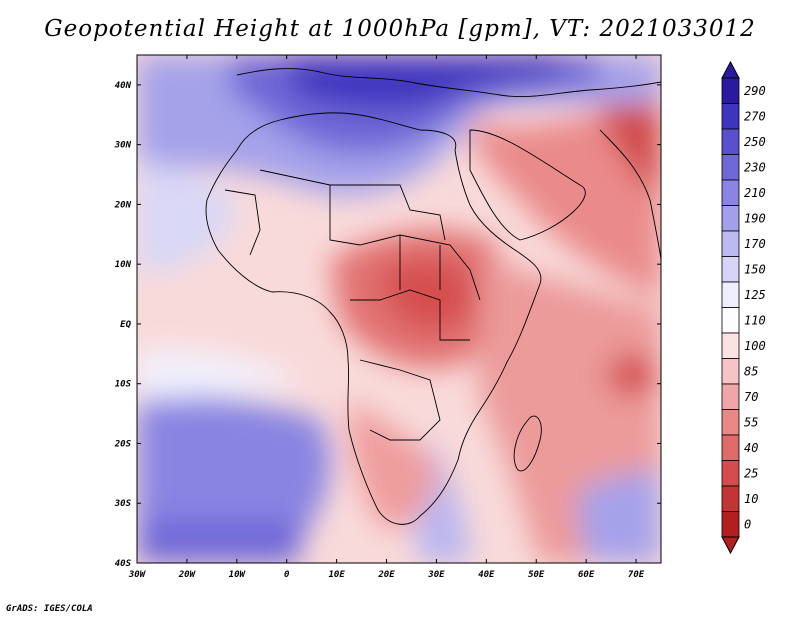  Describe the element at coordinates (730, 545) in the screenshot. I see `colorbar-arrow-bottom` at that location.